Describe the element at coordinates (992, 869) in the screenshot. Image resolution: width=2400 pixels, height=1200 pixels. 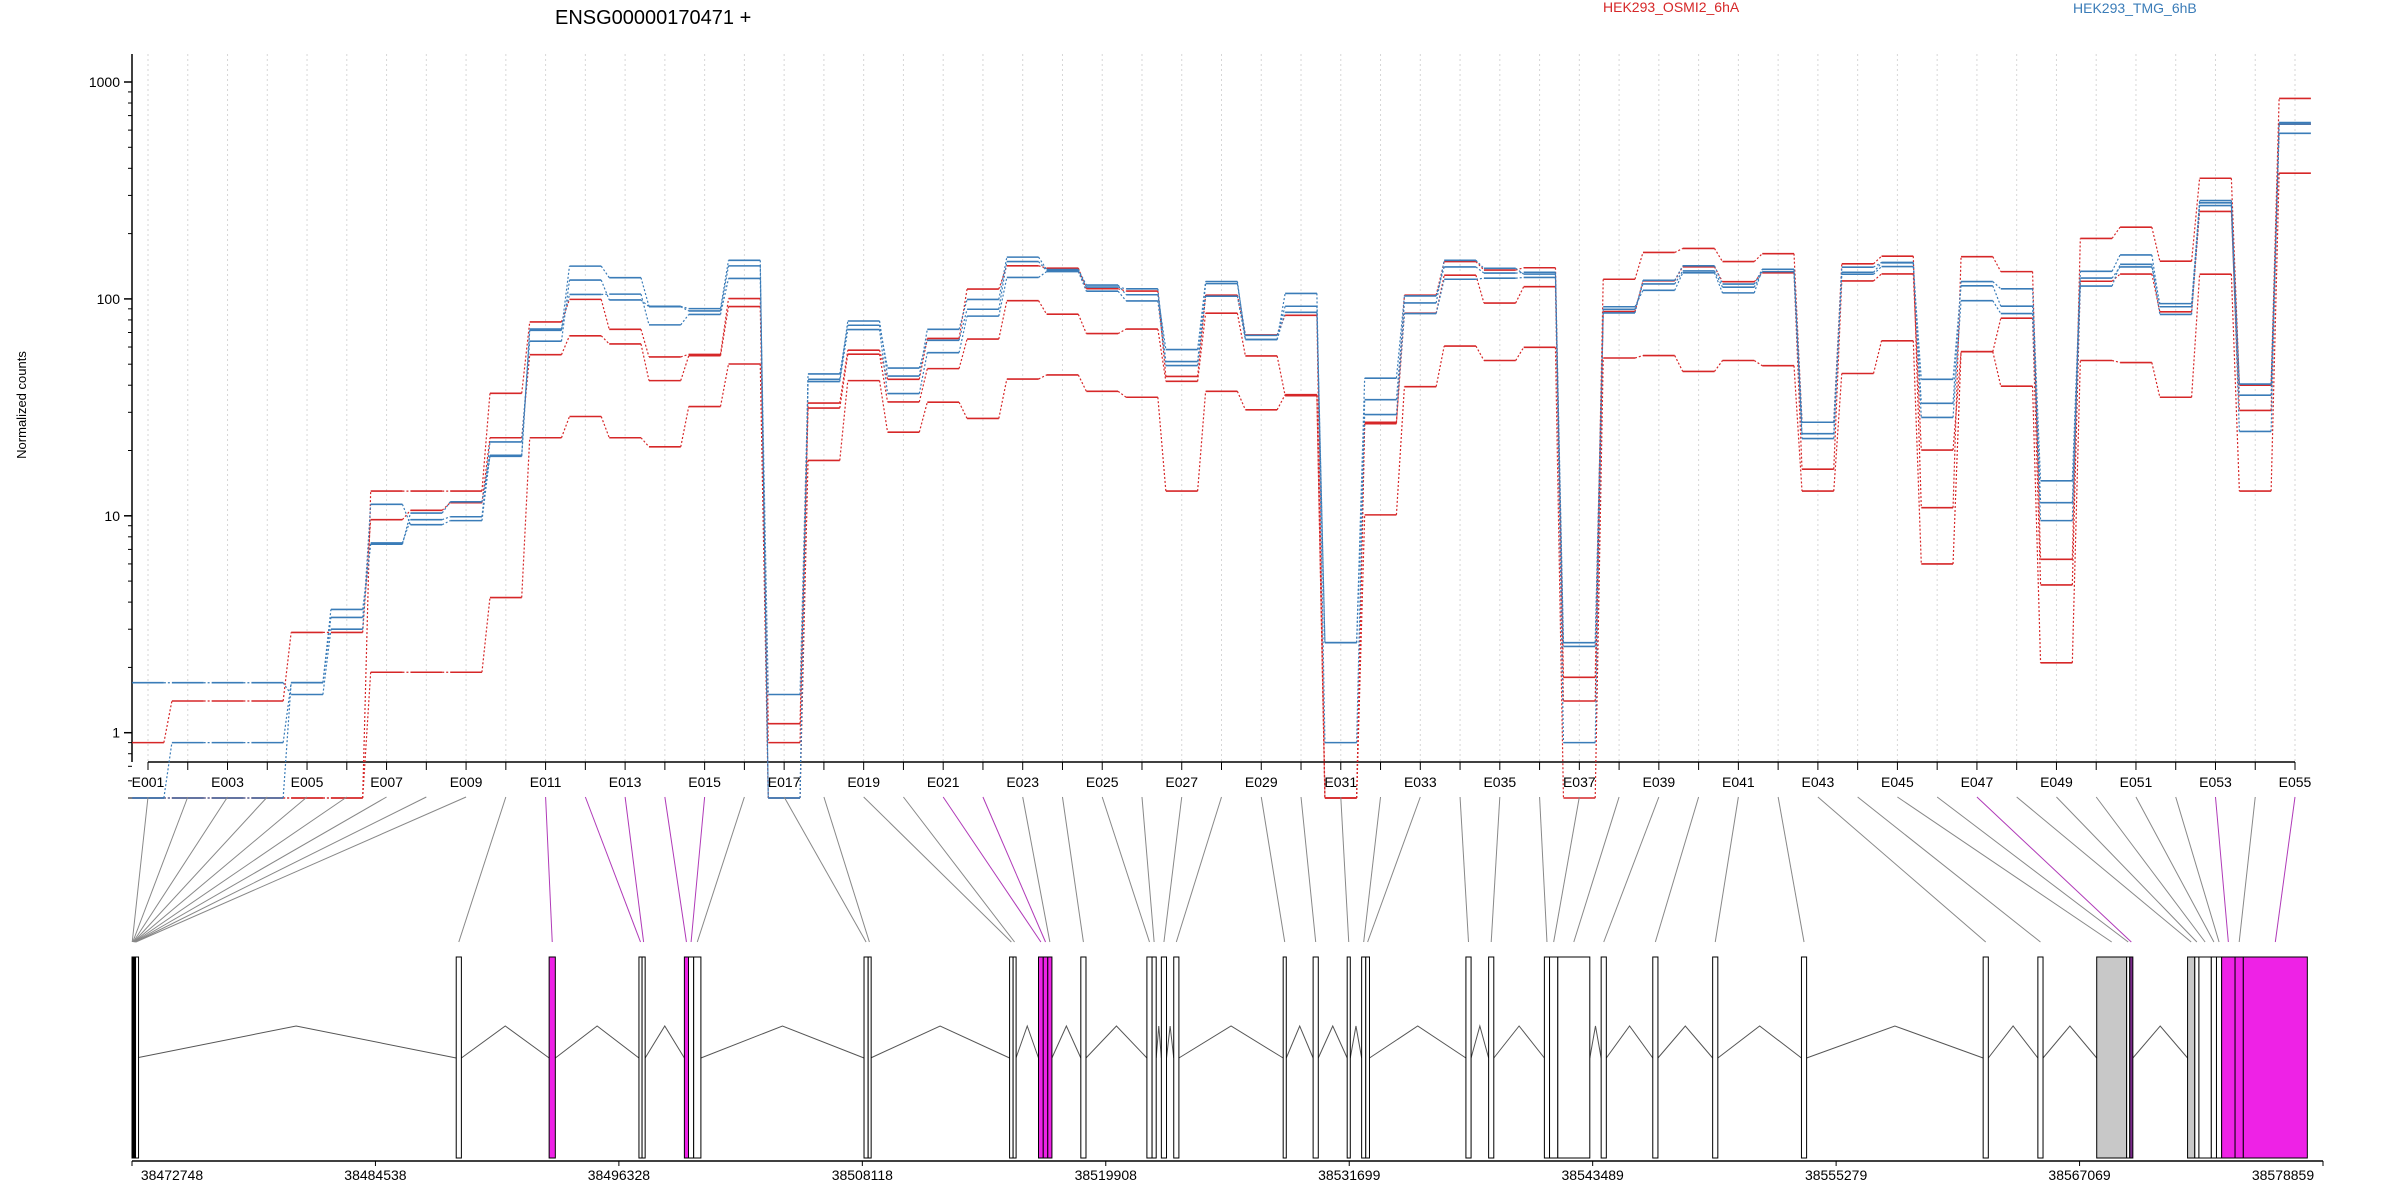
I see `connector-E021` at that location.